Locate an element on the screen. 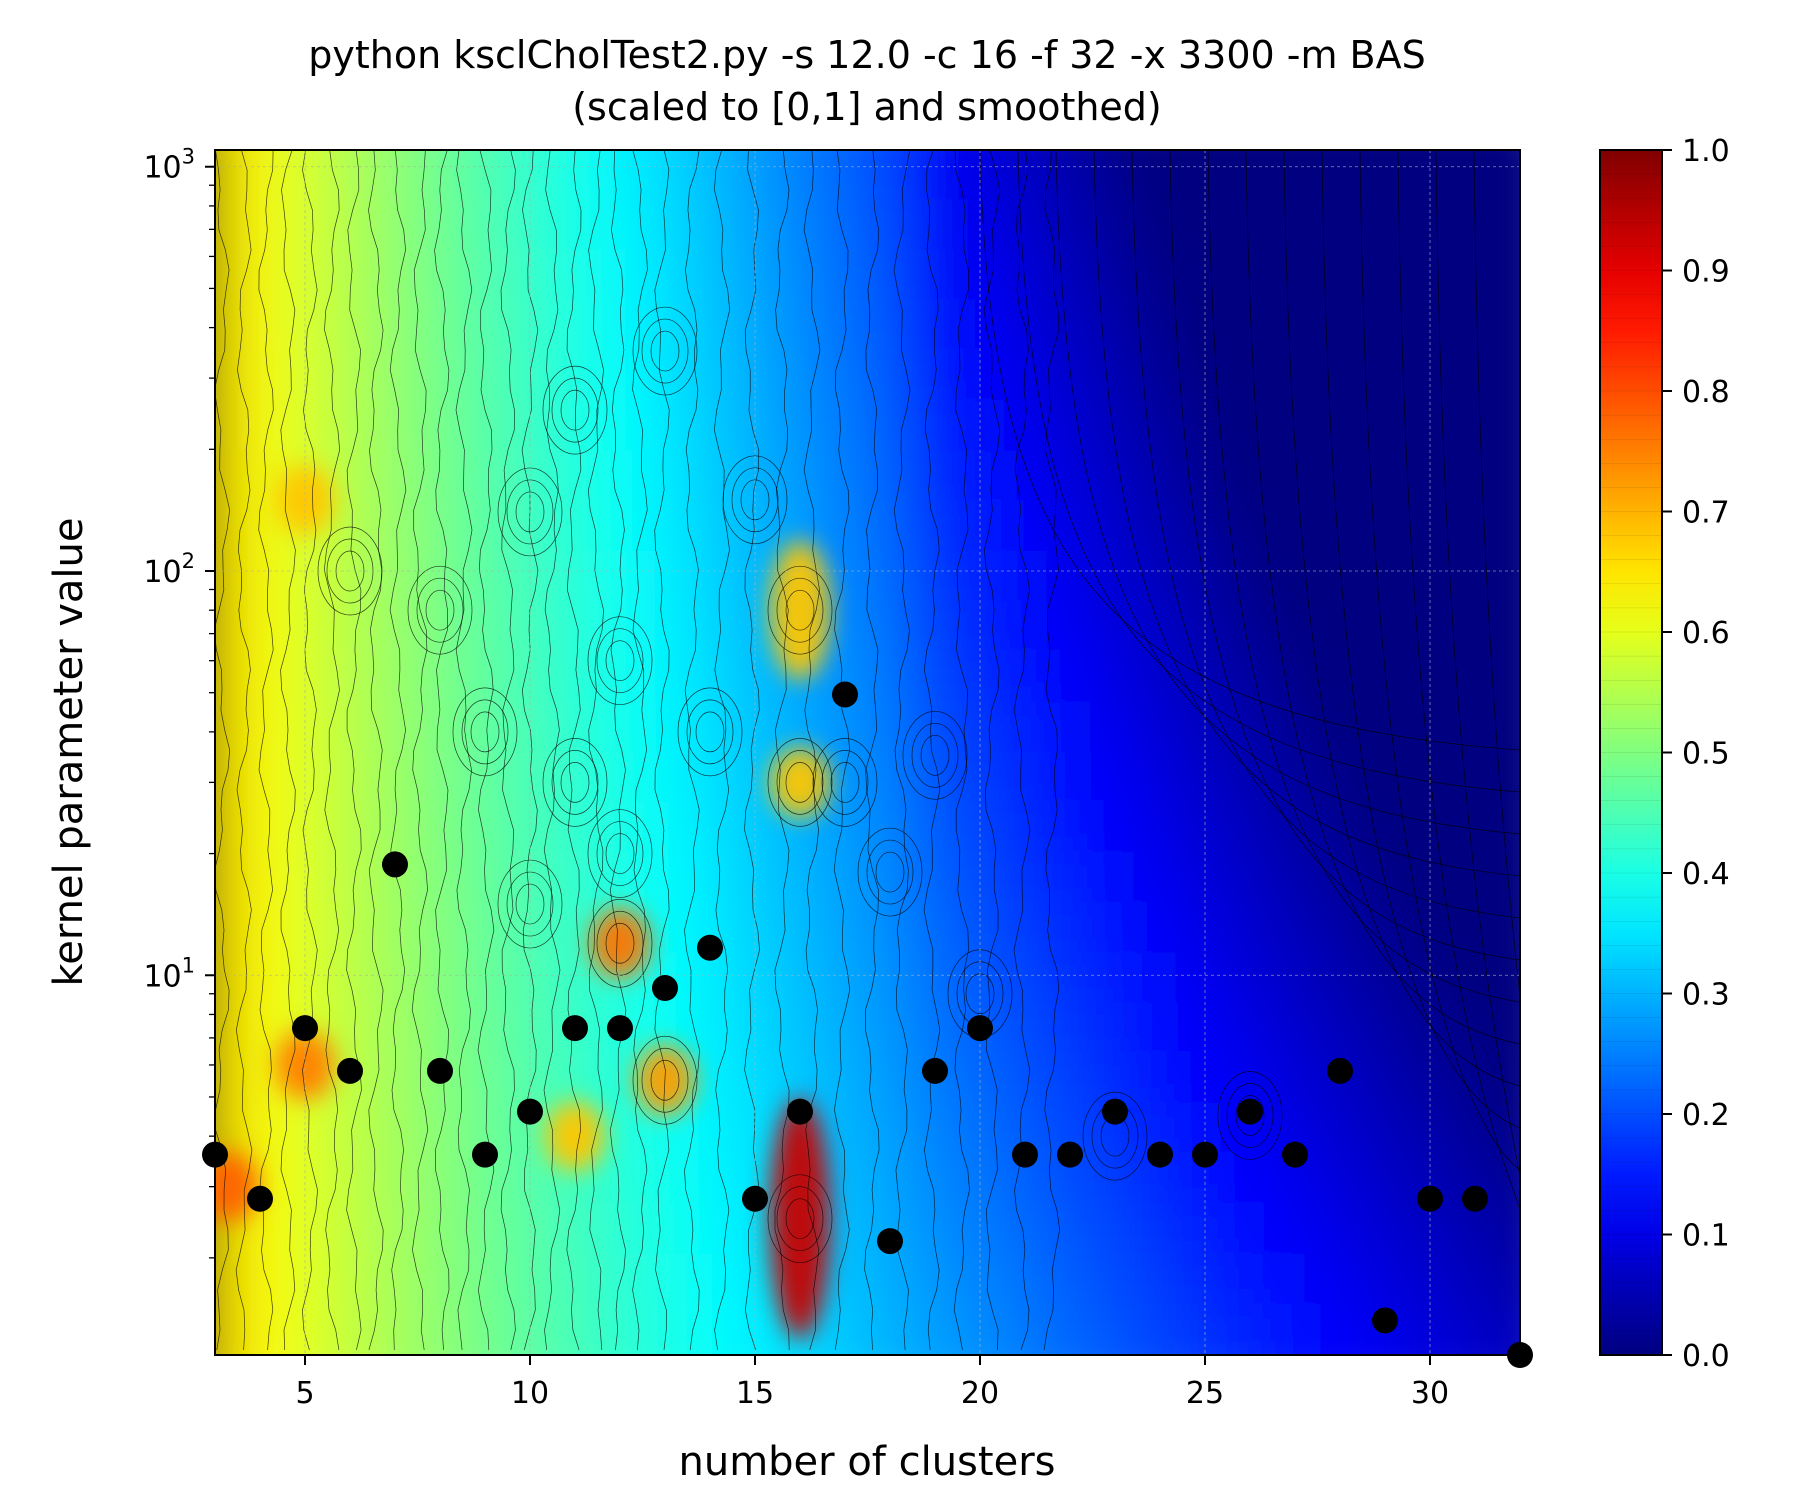 This screenshot has height=1505, width=1800. colorbar-tick-label: 0.5 is located at coordinates (1706, 754).